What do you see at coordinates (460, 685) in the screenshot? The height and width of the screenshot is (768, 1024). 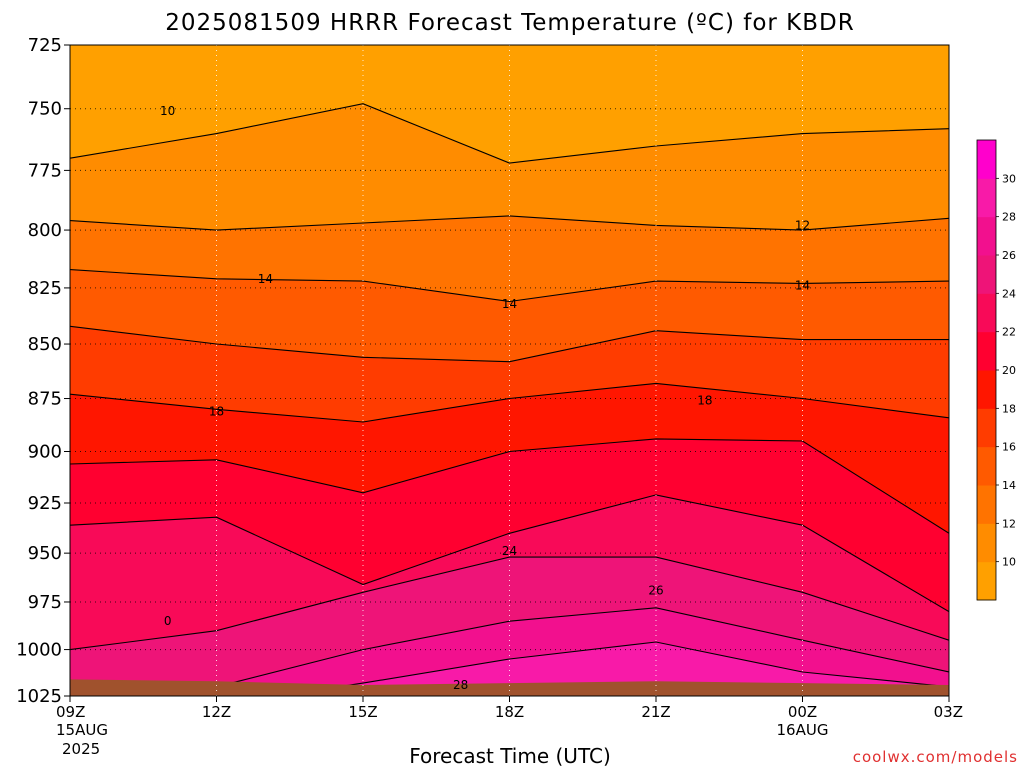 I see `isotherm-label-28: 28` at bounding box center [460, 685].